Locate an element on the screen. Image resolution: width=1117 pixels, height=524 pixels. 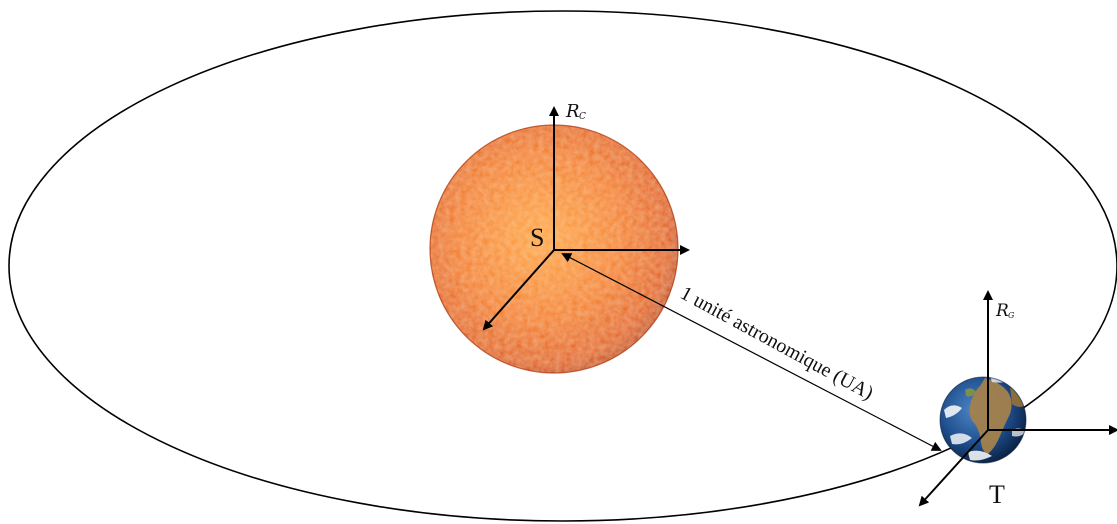
earth-icon is located at coordinates (983, 420).